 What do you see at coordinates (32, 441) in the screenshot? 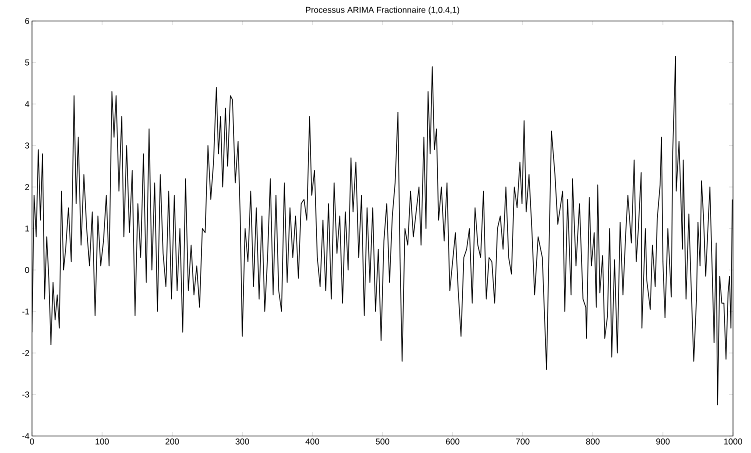
I see `x-tick-label: 0` at bounding box center [32, 441].